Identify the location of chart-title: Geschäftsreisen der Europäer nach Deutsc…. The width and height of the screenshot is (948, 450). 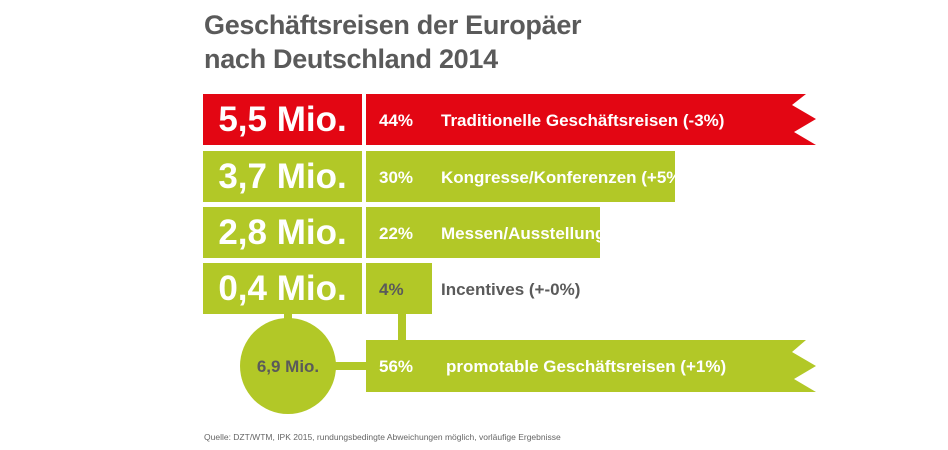
(393, 42).